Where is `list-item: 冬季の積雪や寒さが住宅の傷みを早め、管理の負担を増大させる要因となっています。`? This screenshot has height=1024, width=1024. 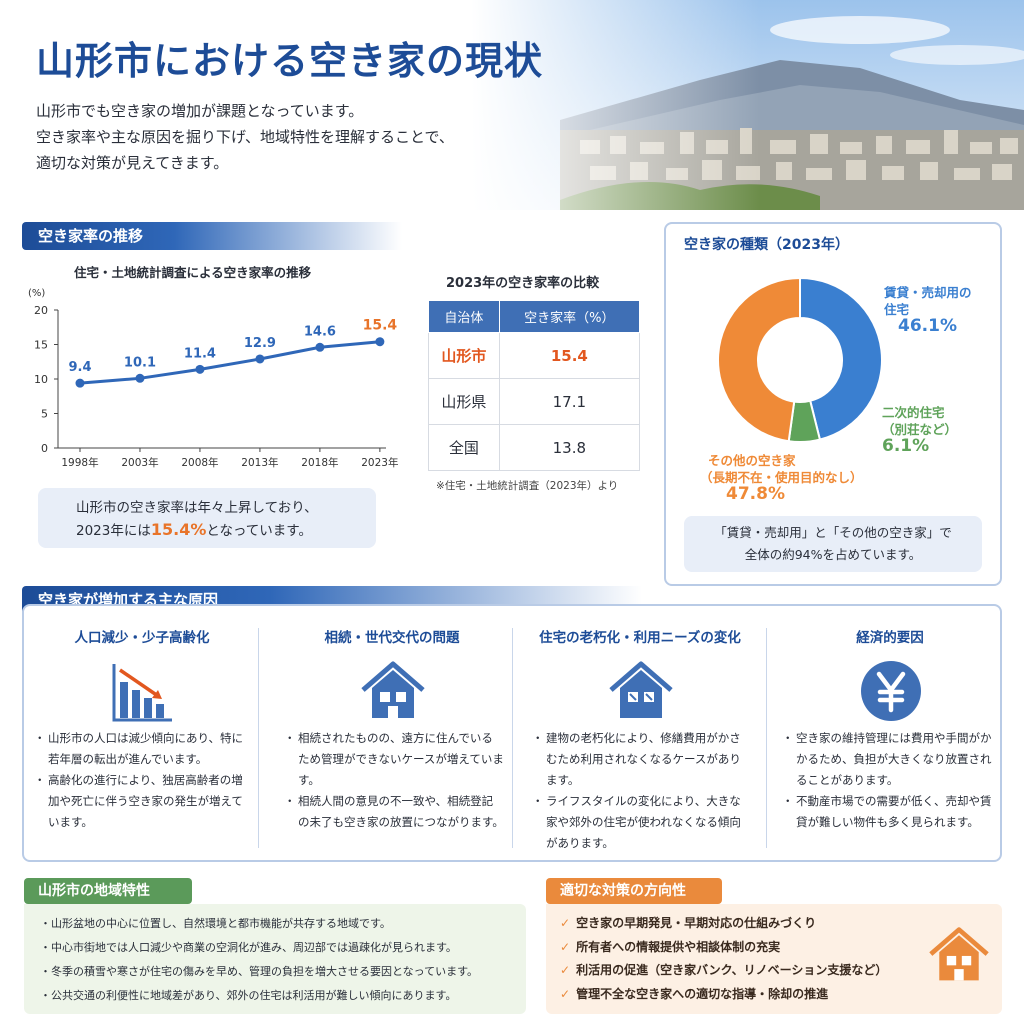
list-item: 冬季の積雪や寒さが住宅の傷みを早め、管理の負担を増大させる要因となっています。 is located at coordinates (283, 972).